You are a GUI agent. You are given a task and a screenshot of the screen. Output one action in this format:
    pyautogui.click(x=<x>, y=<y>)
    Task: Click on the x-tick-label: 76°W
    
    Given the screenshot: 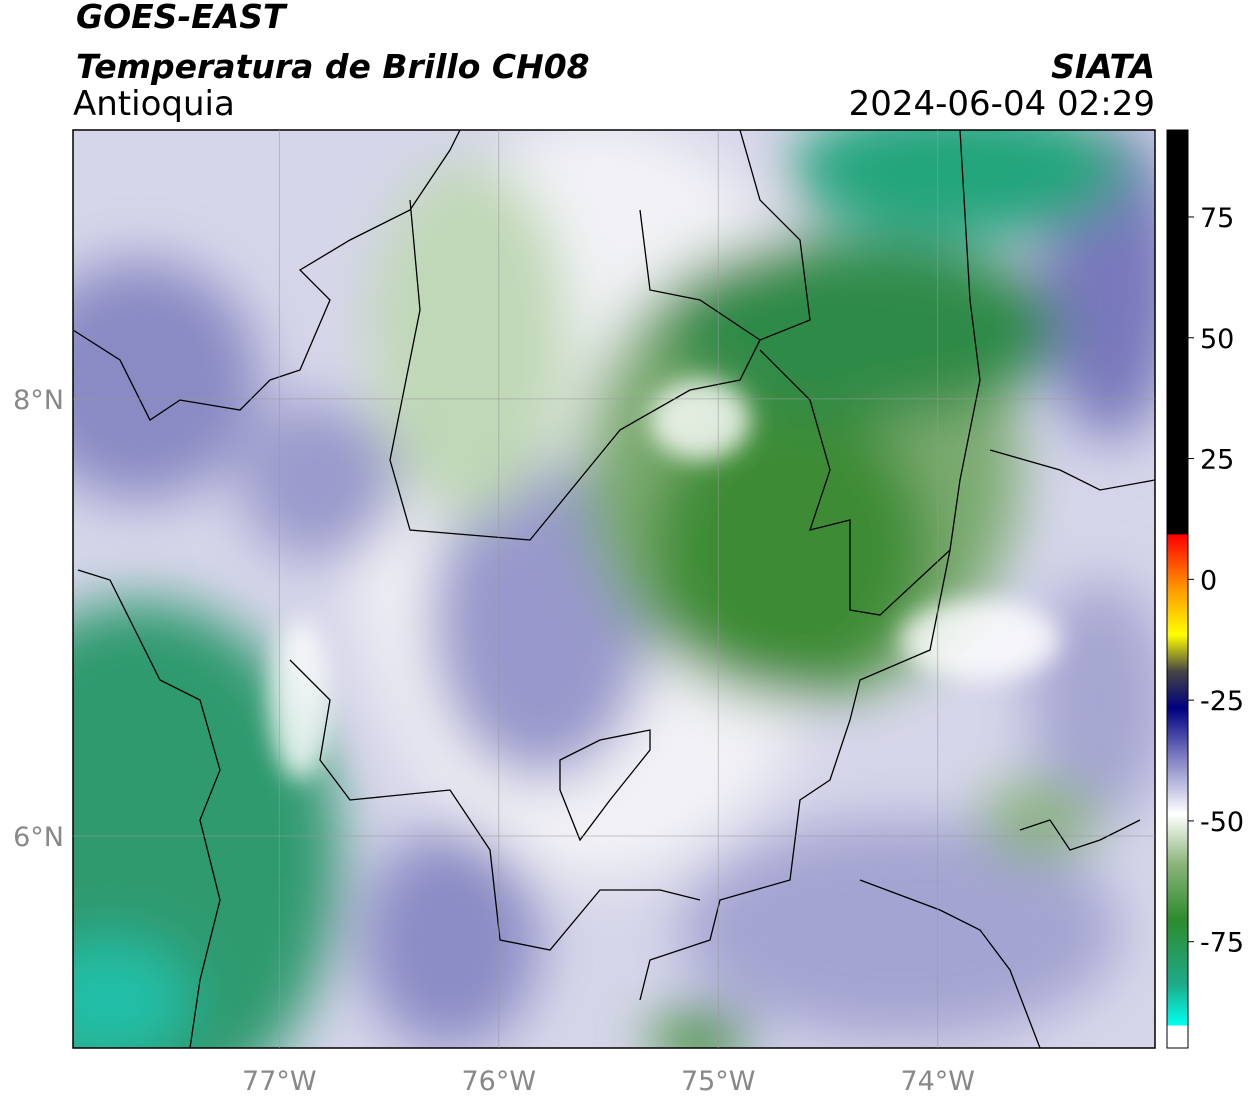 What is the action you would take?
    pyautogui.click(x=498, y=1081)
    